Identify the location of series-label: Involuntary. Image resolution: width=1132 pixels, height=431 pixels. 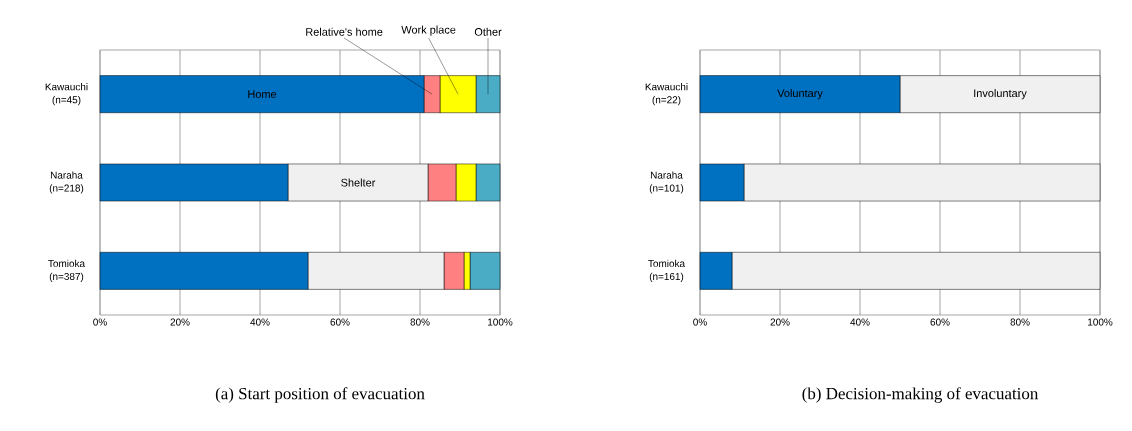
(1000, 94).